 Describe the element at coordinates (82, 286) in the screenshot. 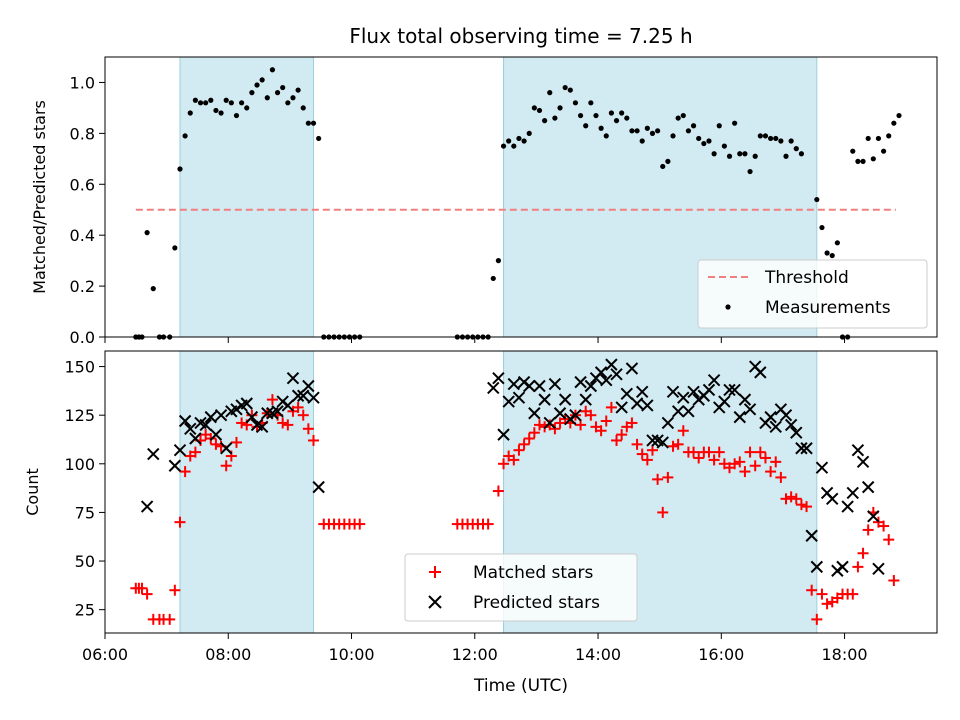

I see `y-tick-label: 0.2` at that location.